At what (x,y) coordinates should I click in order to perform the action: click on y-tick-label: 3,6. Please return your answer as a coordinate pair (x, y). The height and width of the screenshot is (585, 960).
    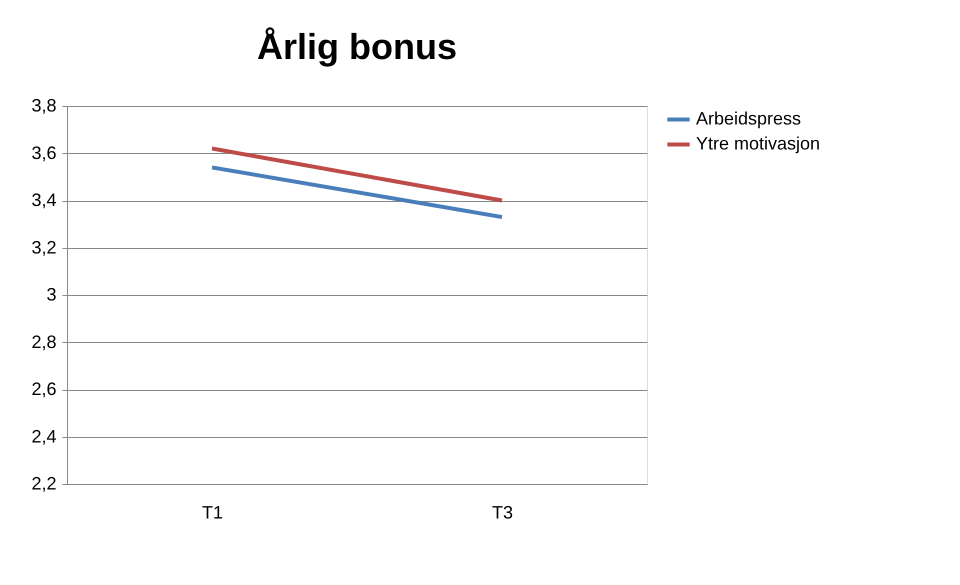
    Looking at the image, I should click on (43, 152).